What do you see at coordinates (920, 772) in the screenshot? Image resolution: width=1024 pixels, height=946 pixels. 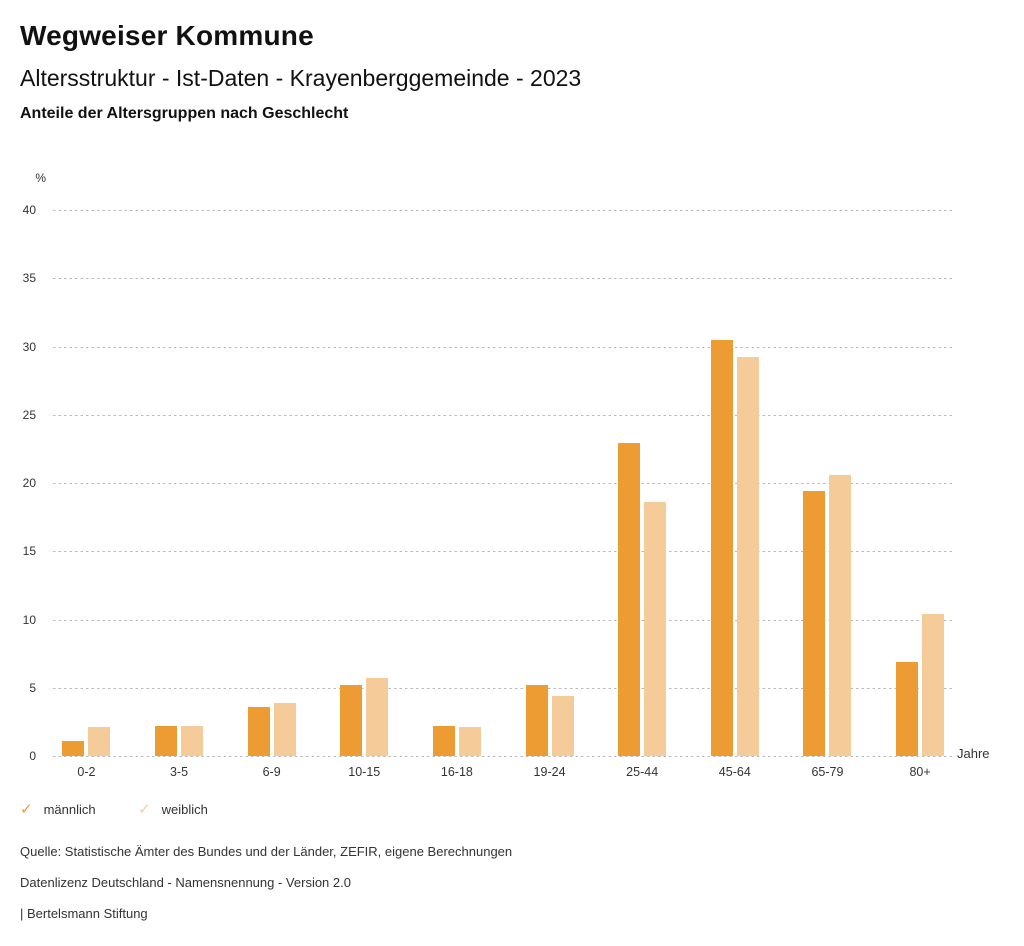 I see `x-axis-tick-80+: 80+` at bounding box center [920, 772].